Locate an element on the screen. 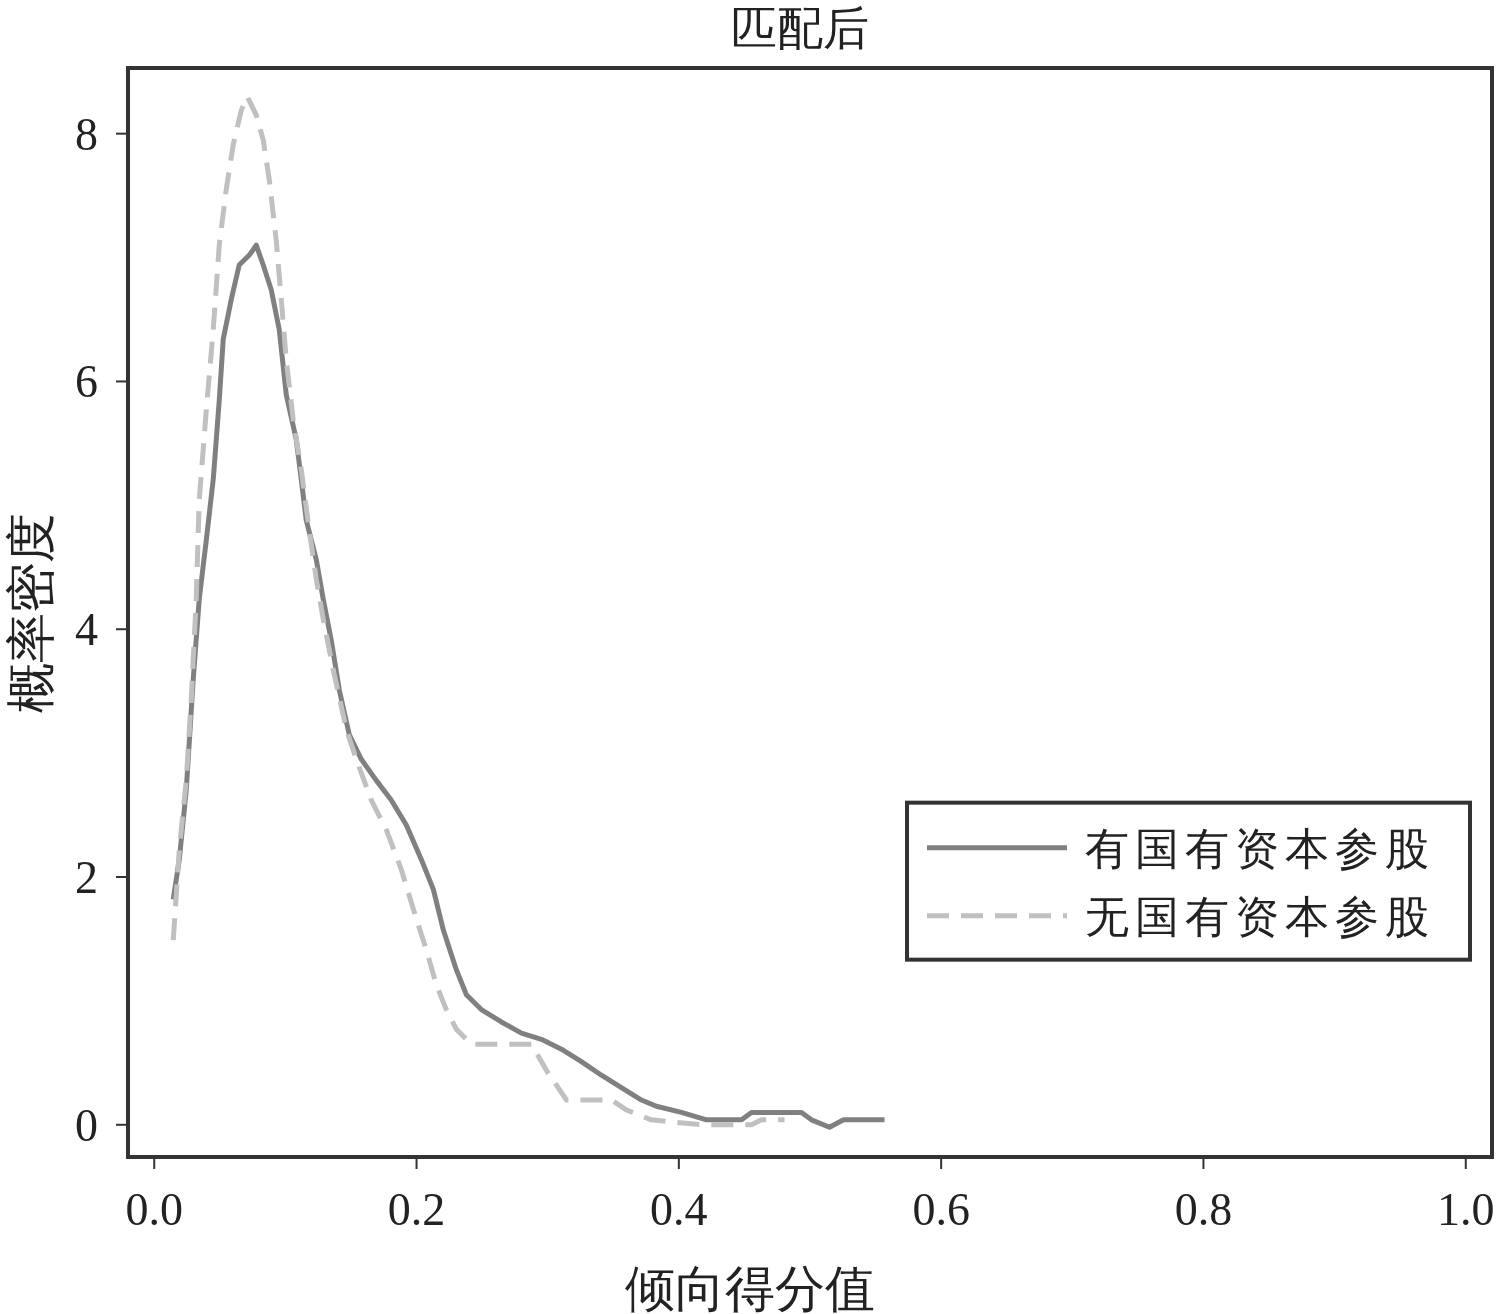  x-tick-label: 0.6 is located at coordinates (941, 1209).